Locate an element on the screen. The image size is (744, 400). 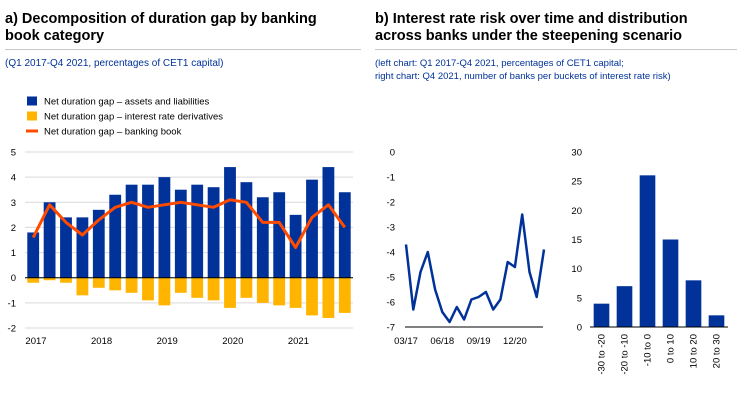
line-banking-book is located at coordinates (189, 223).